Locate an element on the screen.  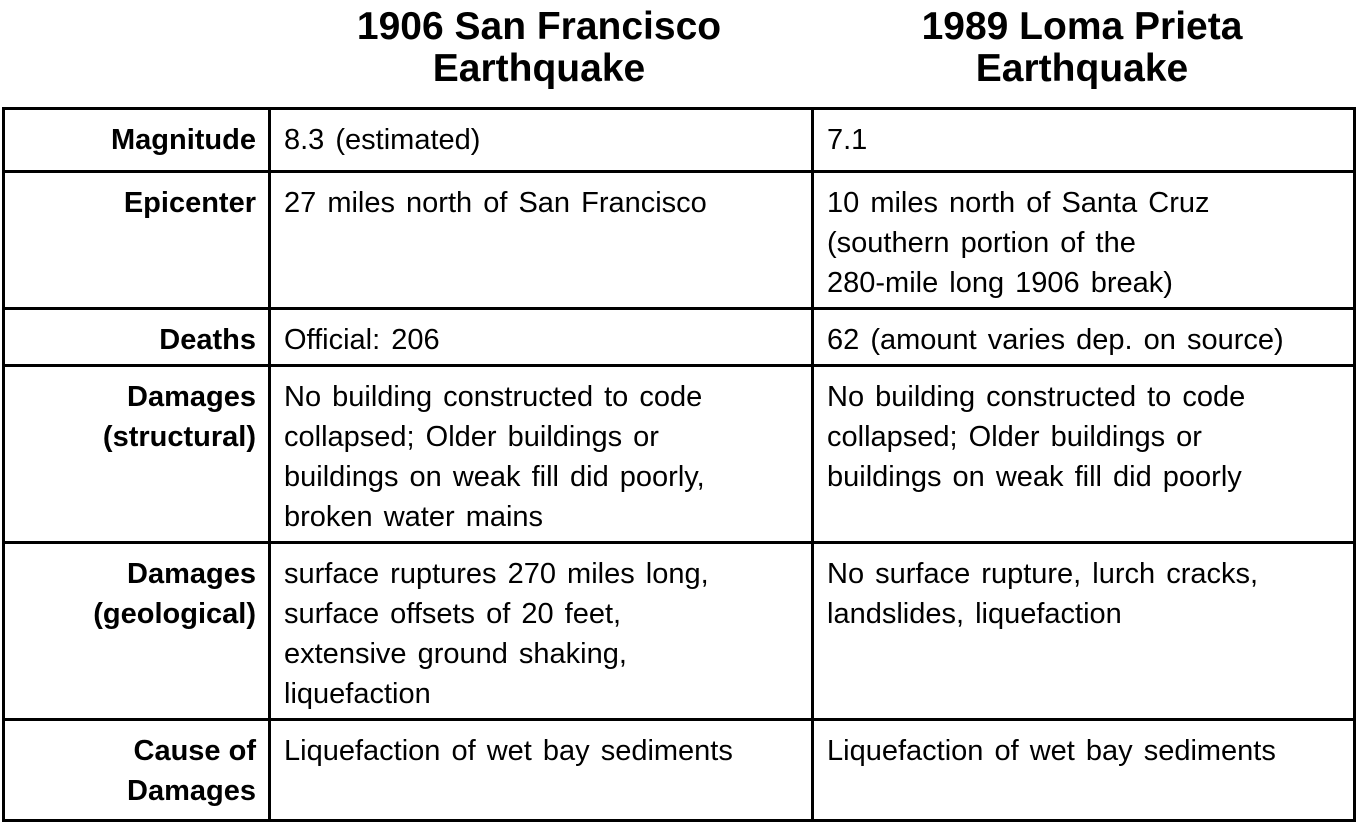
row-label-deaths: Deaths is located at coordinates (136, 337).